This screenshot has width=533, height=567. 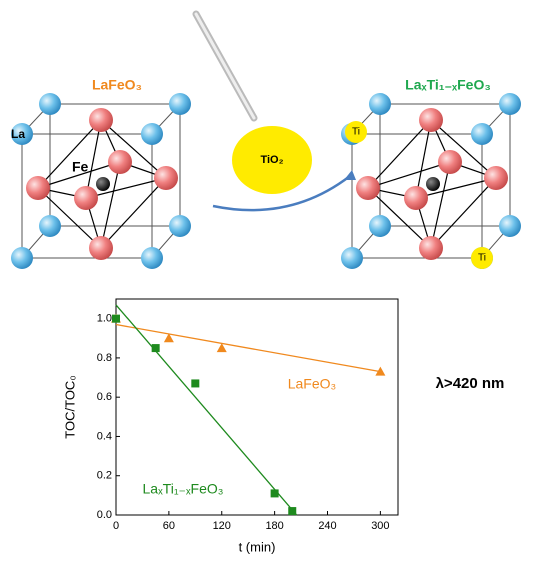 I want to click on x-tick-label: 120, so click(x=222, y=526).